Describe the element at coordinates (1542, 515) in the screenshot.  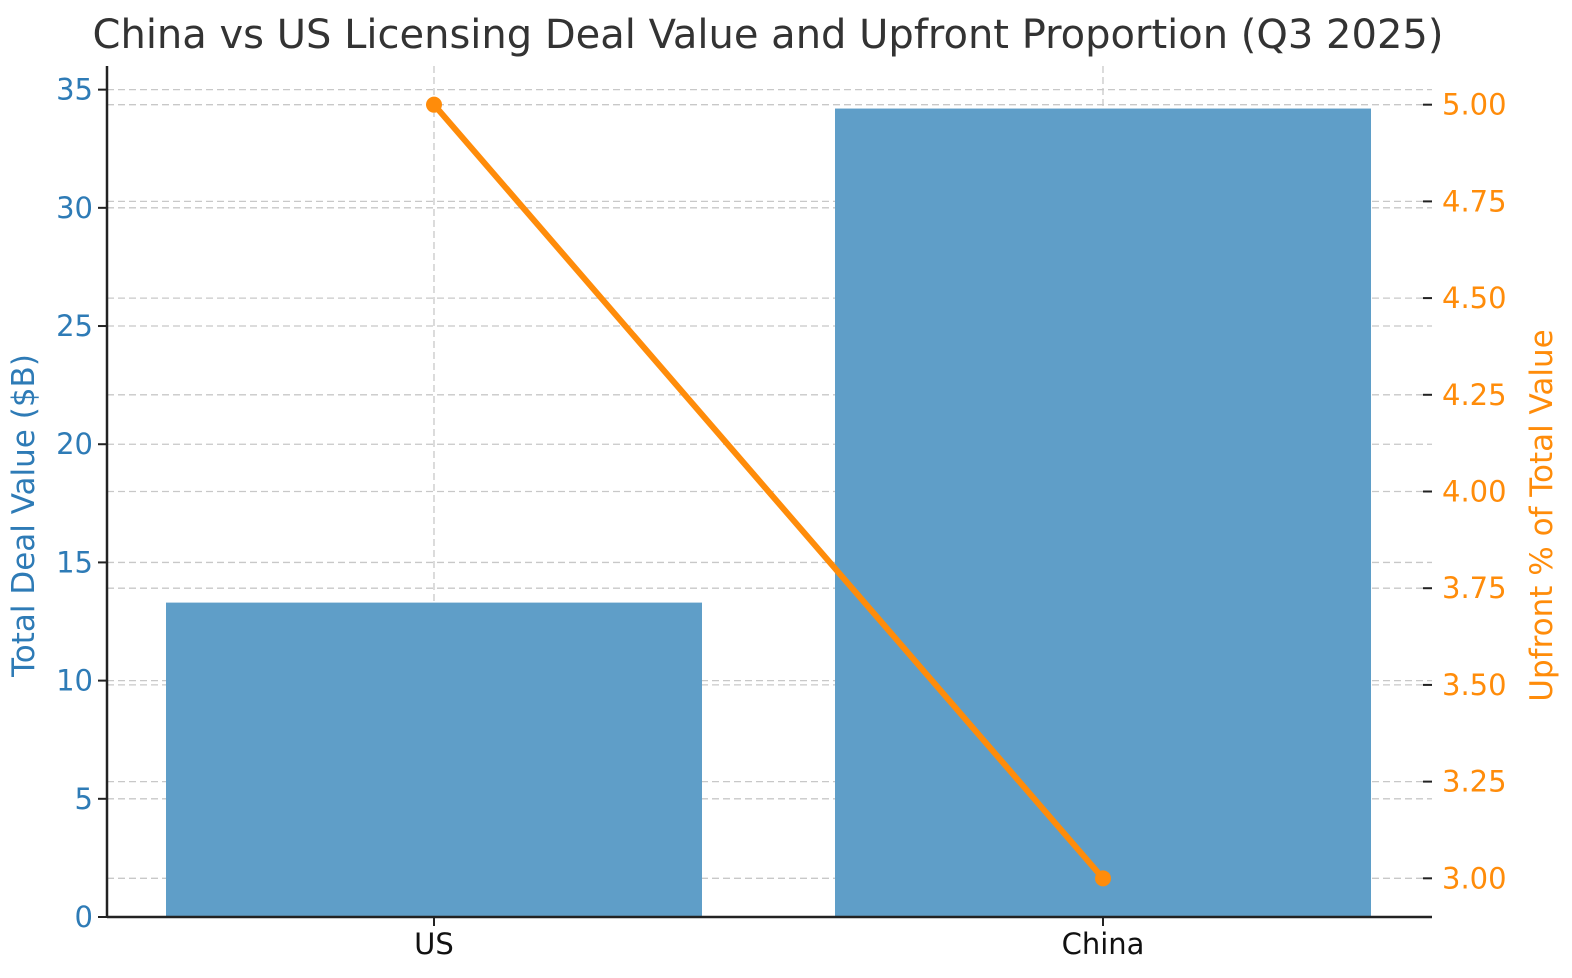
I see `right-axis-label: Upfront % of Total Value` at that location.